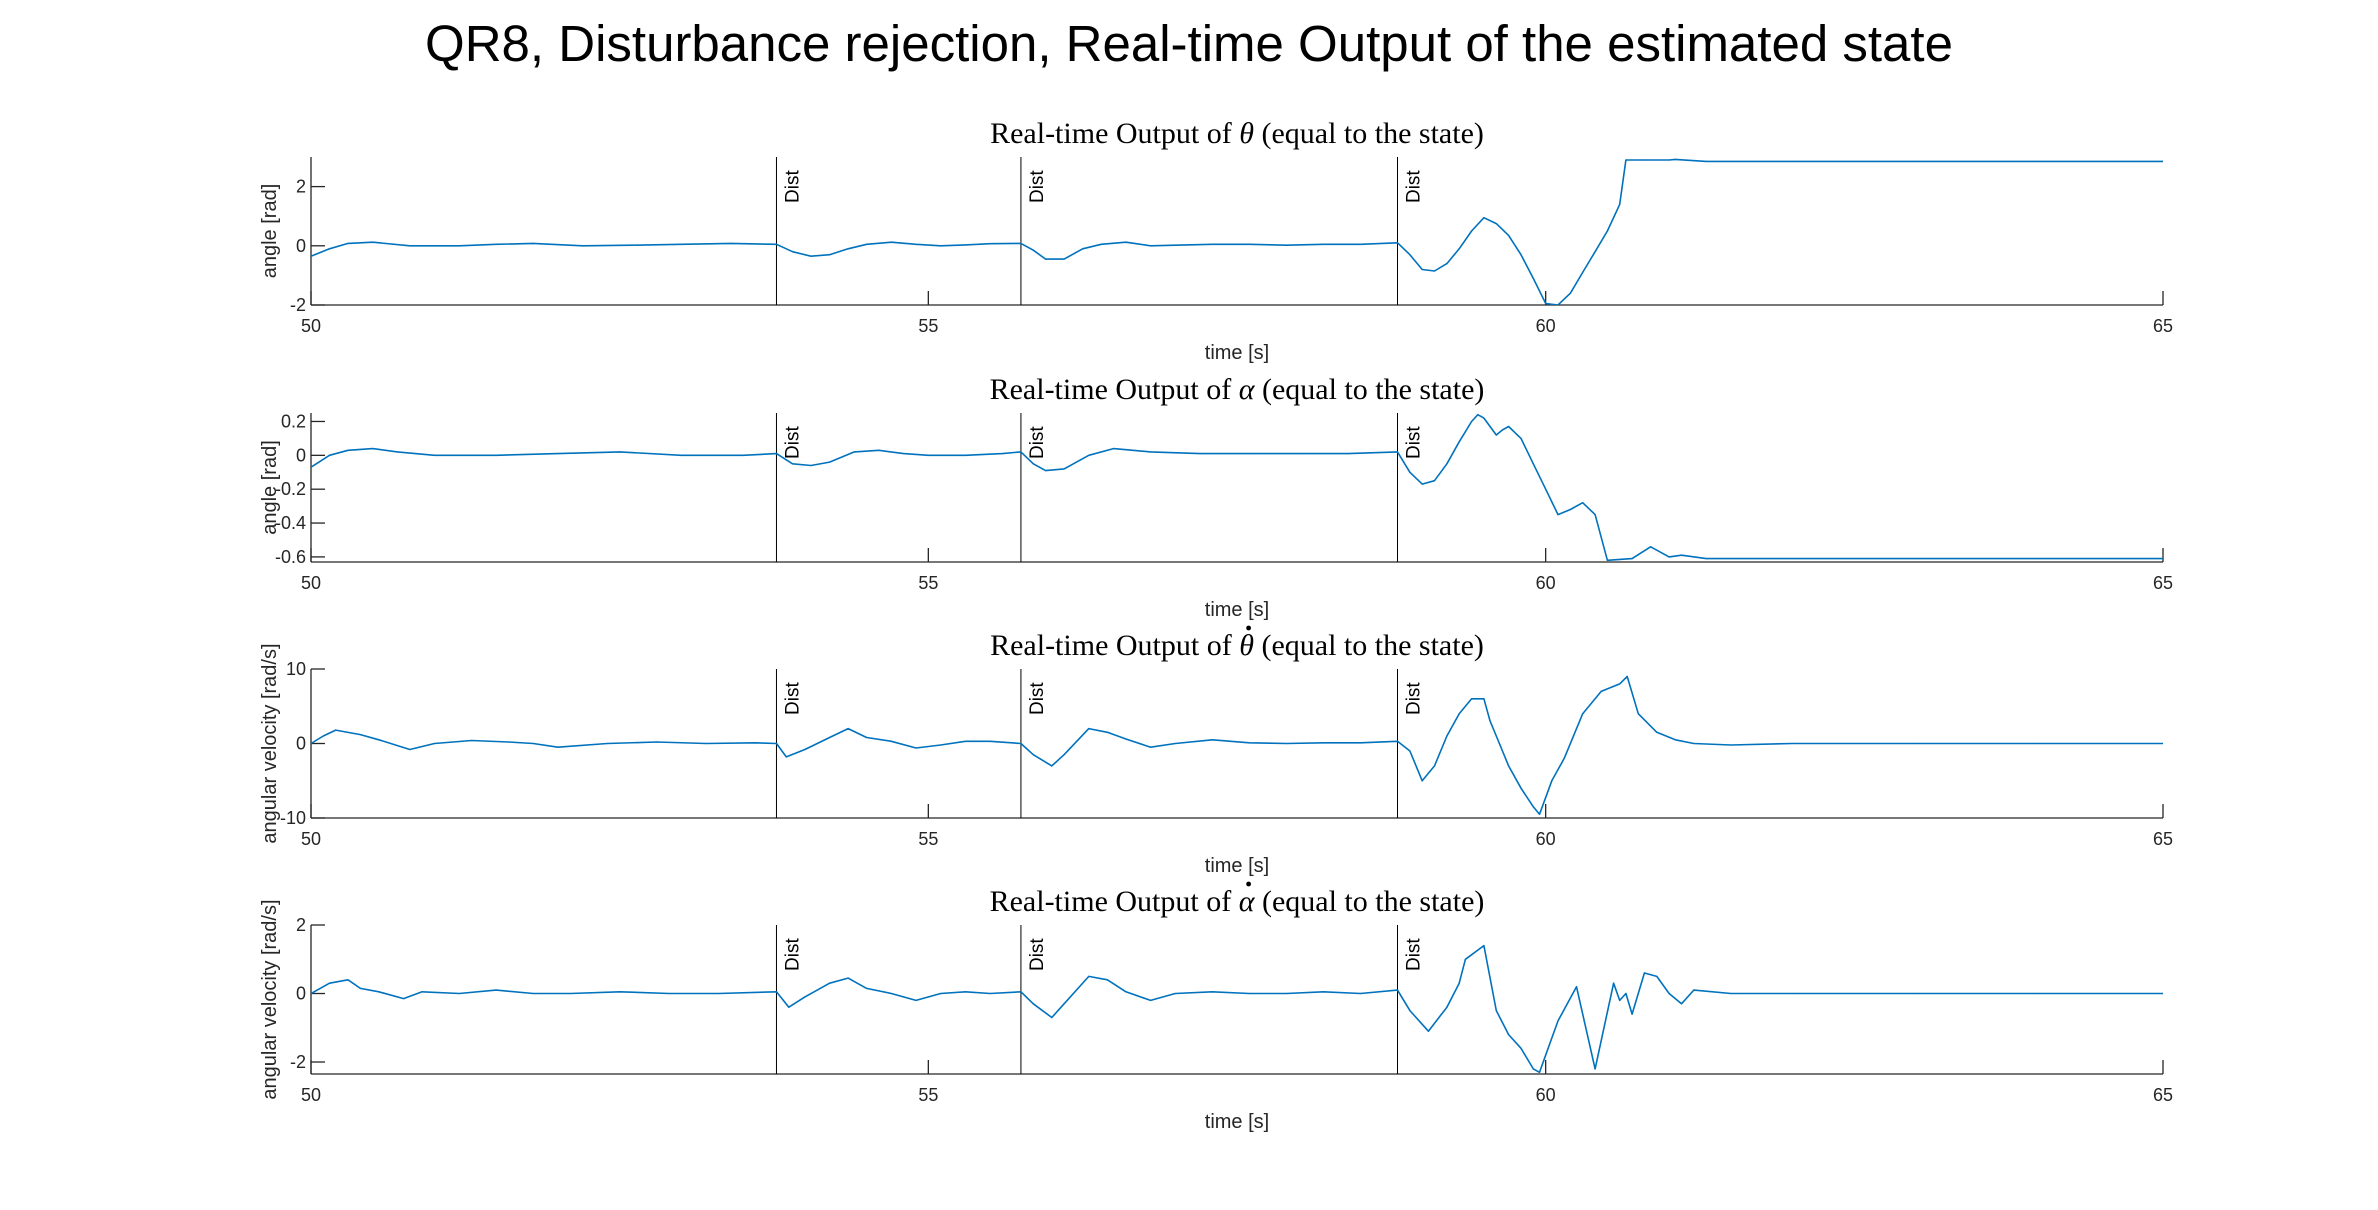 The height and width of the screenshot is (1210, 2378). I want to click on series-line, so click(1237, 487).